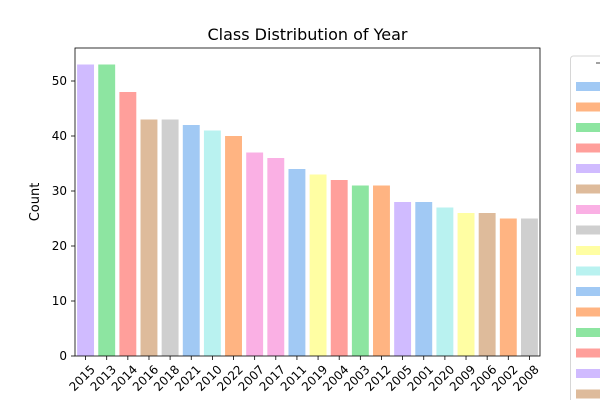  I want to click on bar-2004, so click(339, 268).